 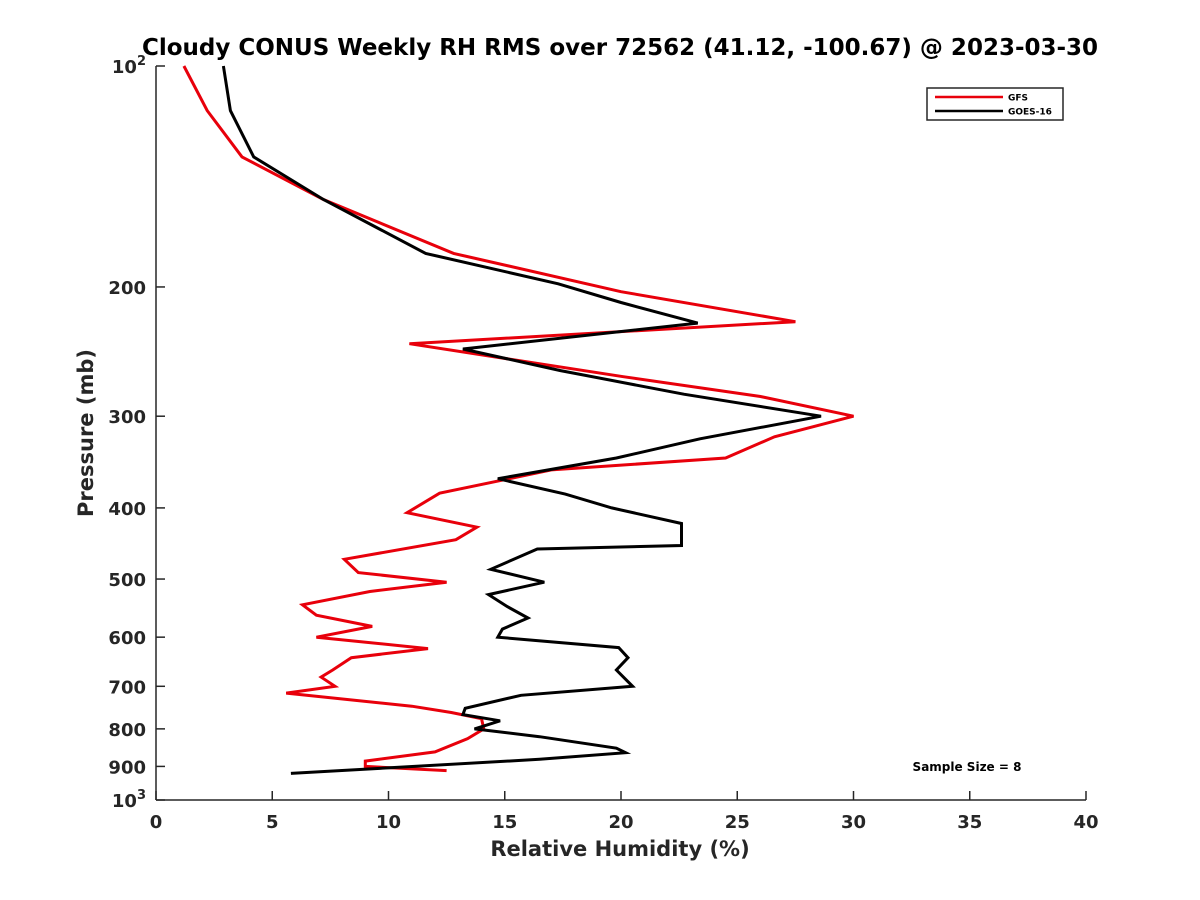 I want to click on x-tick-label: 0, so click(x=156, y=822).